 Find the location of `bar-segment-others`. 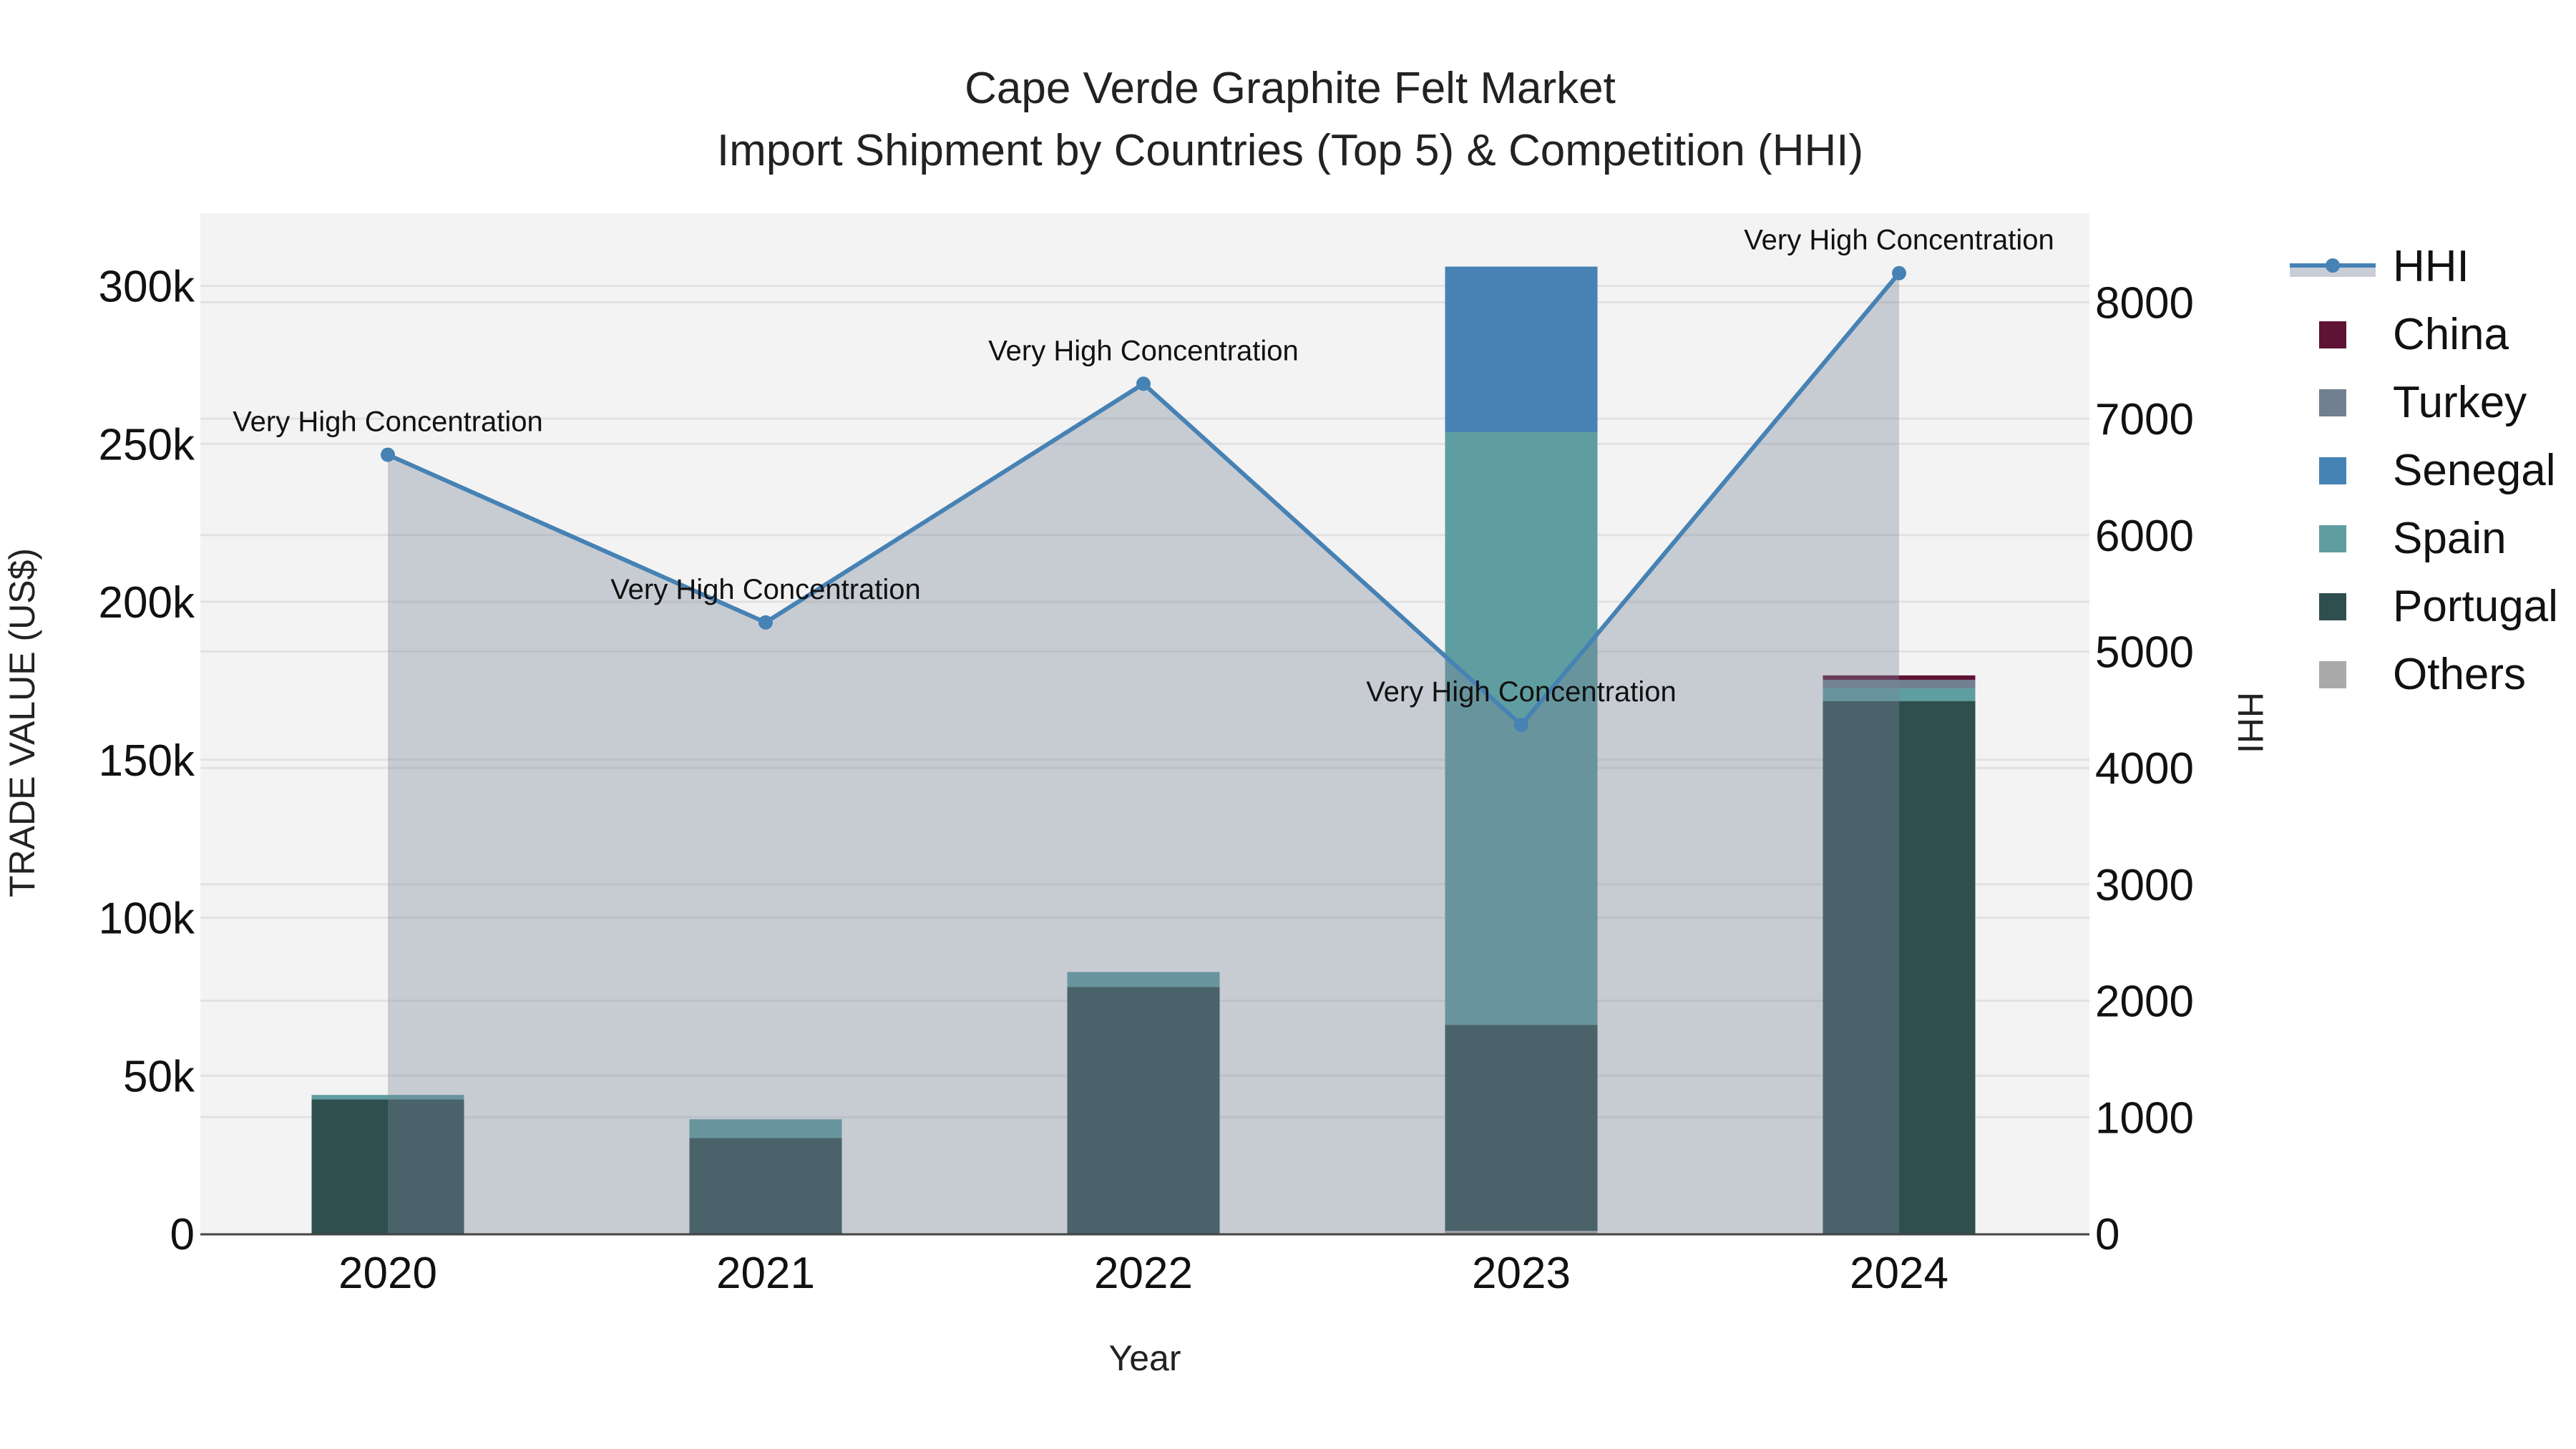

bar-segment-others is located at coordinates (1521, 1232).